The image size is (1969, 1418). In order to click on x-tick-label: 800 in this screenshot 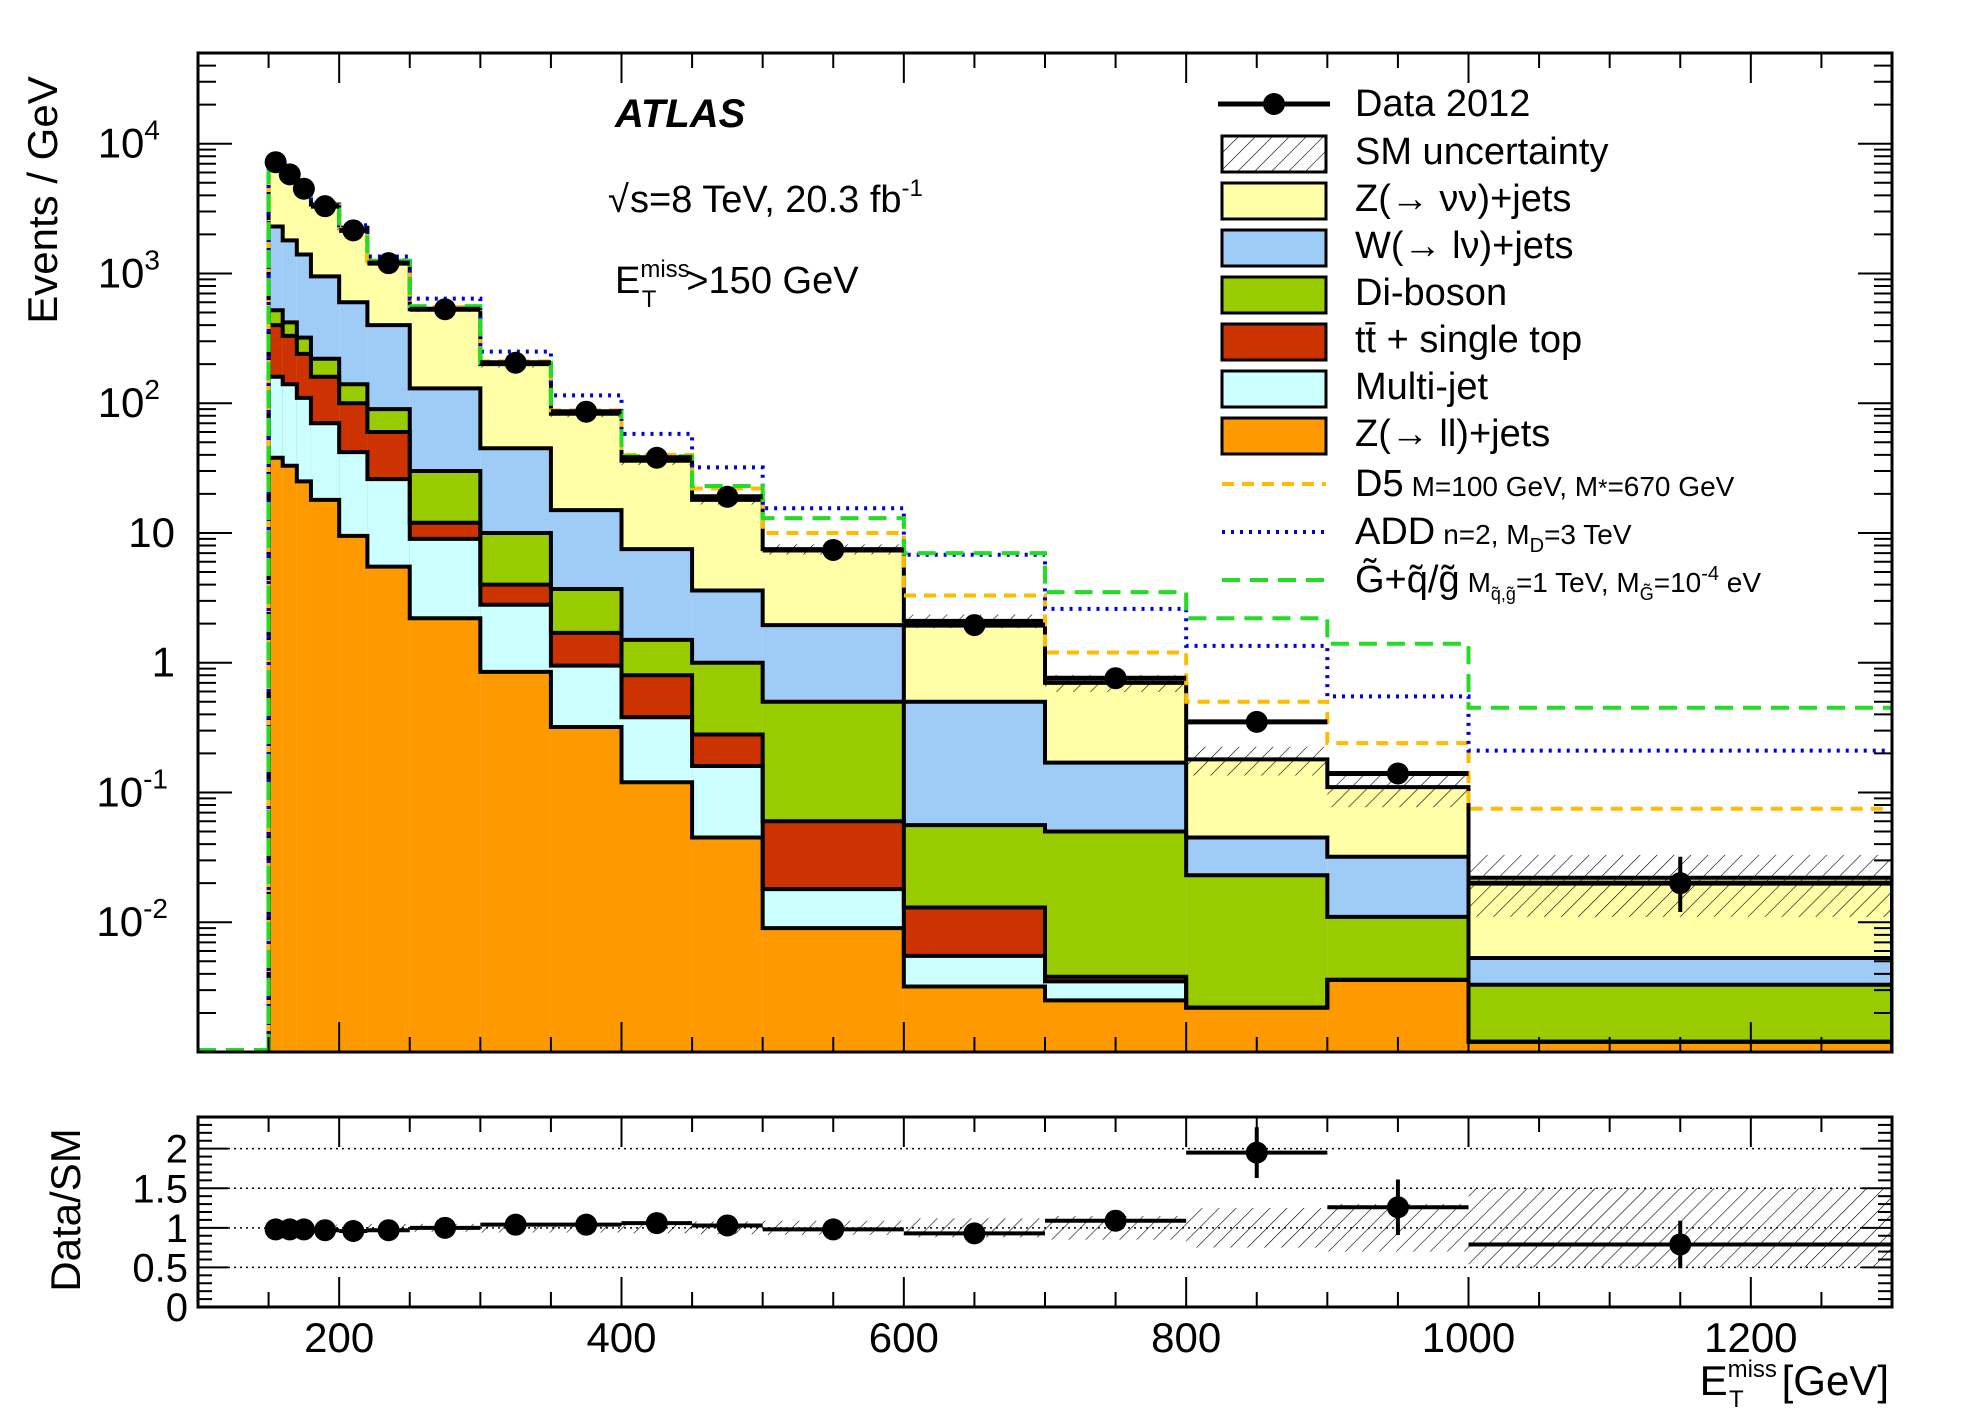, I will do `click(1186, 1337)`.